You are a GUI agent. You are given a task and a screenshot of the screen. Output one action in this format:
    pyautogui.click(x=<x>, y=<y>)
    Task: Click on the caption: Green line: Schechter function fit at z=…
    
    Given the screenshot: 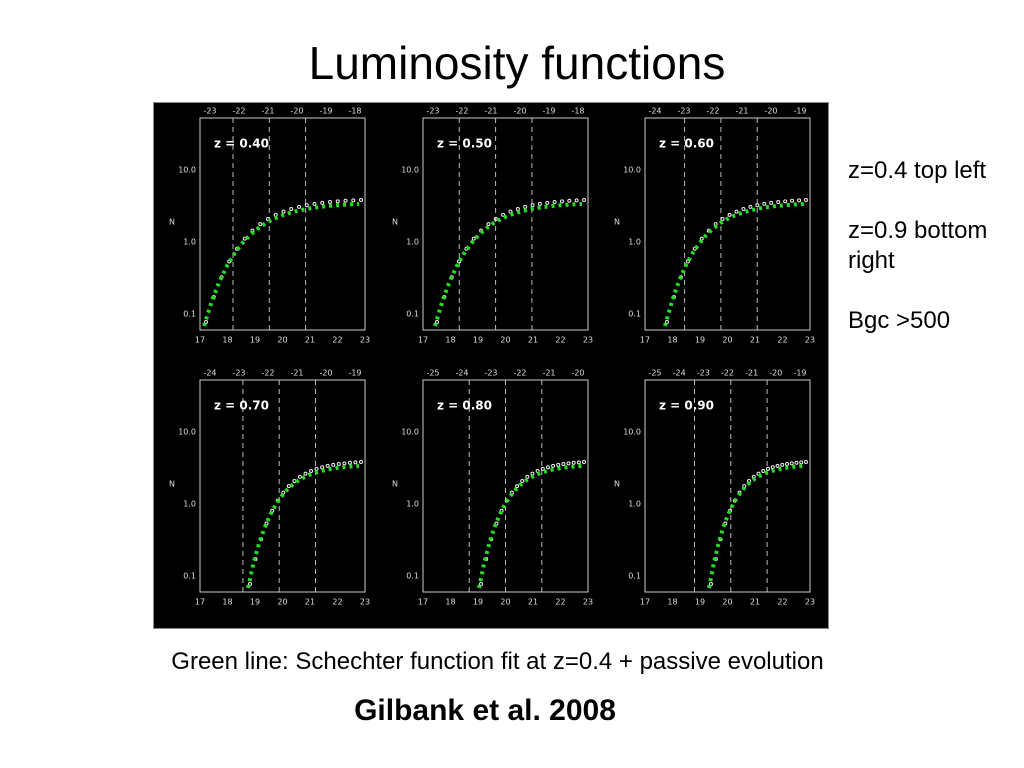 What is the action you would take?
    pyautogui.click(x=497, y=661)
    